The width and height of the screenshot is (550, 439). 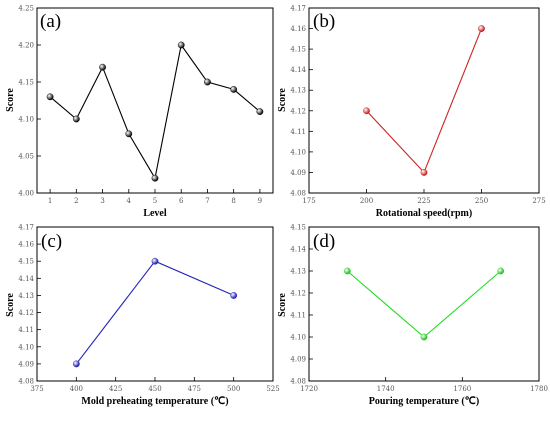 I want to click on x-axis-title: Mold preheating temperature (℃), so click(x=154, y=401).